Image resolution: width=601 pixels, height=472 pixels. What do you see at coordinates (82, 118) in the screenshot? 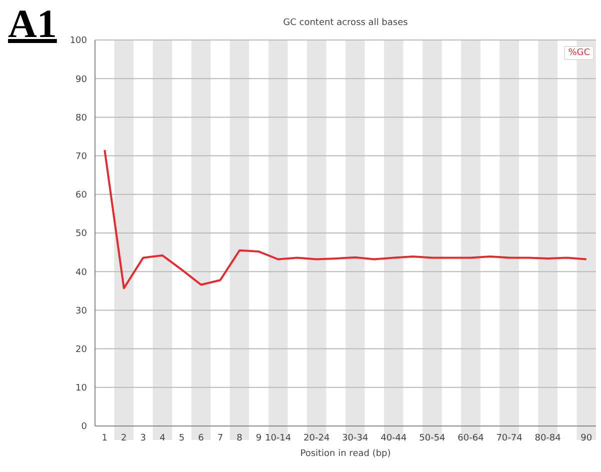
I see `y-tick-label: 80` at bounding box center [82, 118].